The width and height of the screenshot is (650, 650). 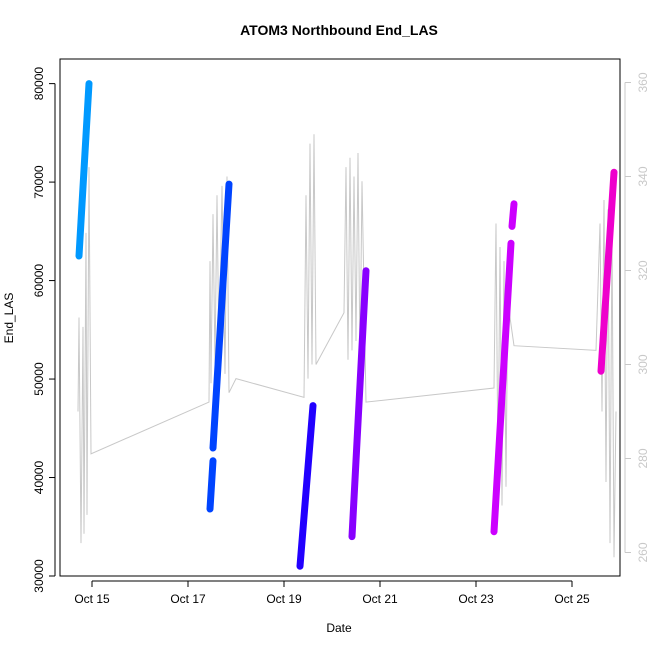 What do you see at coordinates (332, 593) in the screenshot?
I see `x-axis: Oct 15 Oct 17 Oct 19 Oct 21 Oct 23 Oct 25` at bounding box center [332, 593].